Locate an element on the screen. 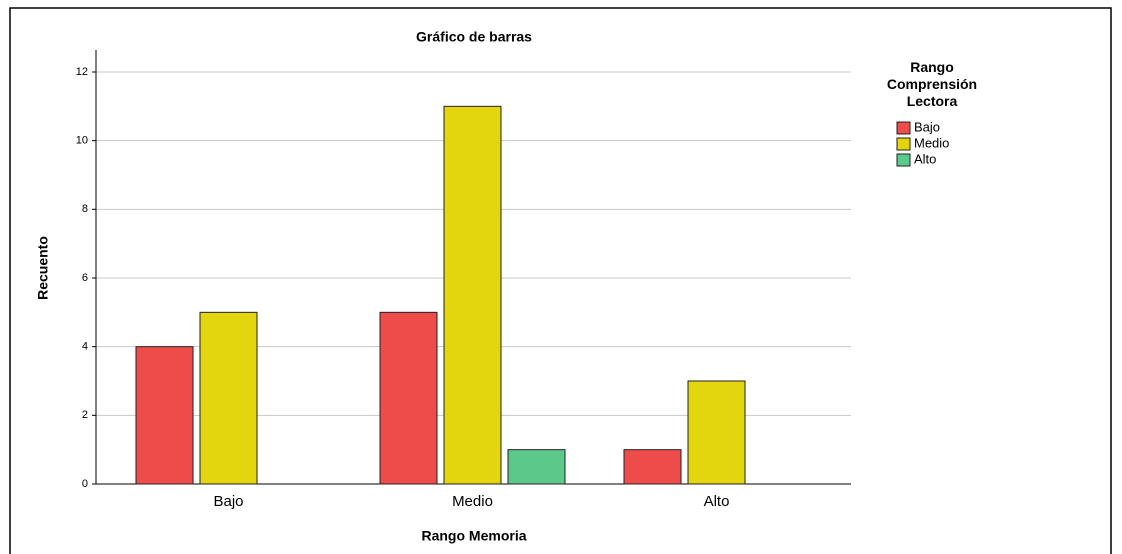  y-tick-label: 2 is located at coordinates (85, 415).